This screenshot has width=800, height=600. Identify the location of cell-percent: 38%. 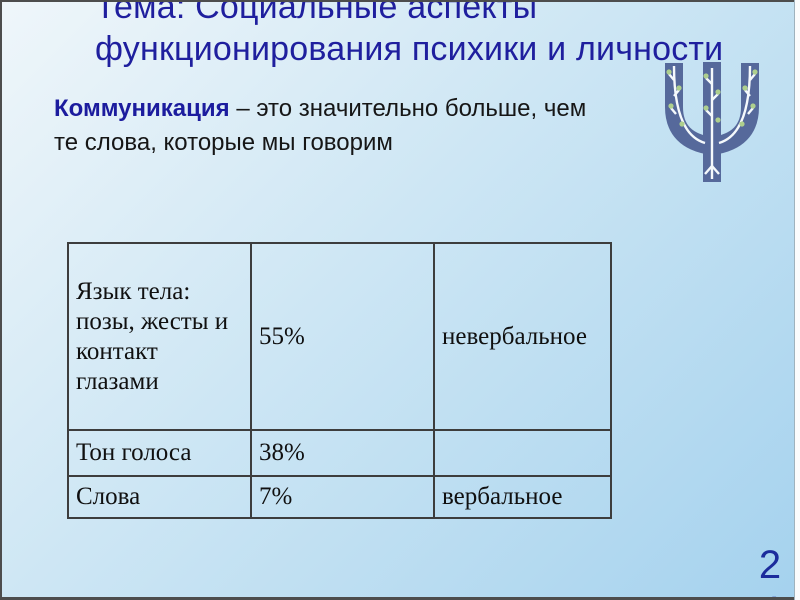
(342, 453).